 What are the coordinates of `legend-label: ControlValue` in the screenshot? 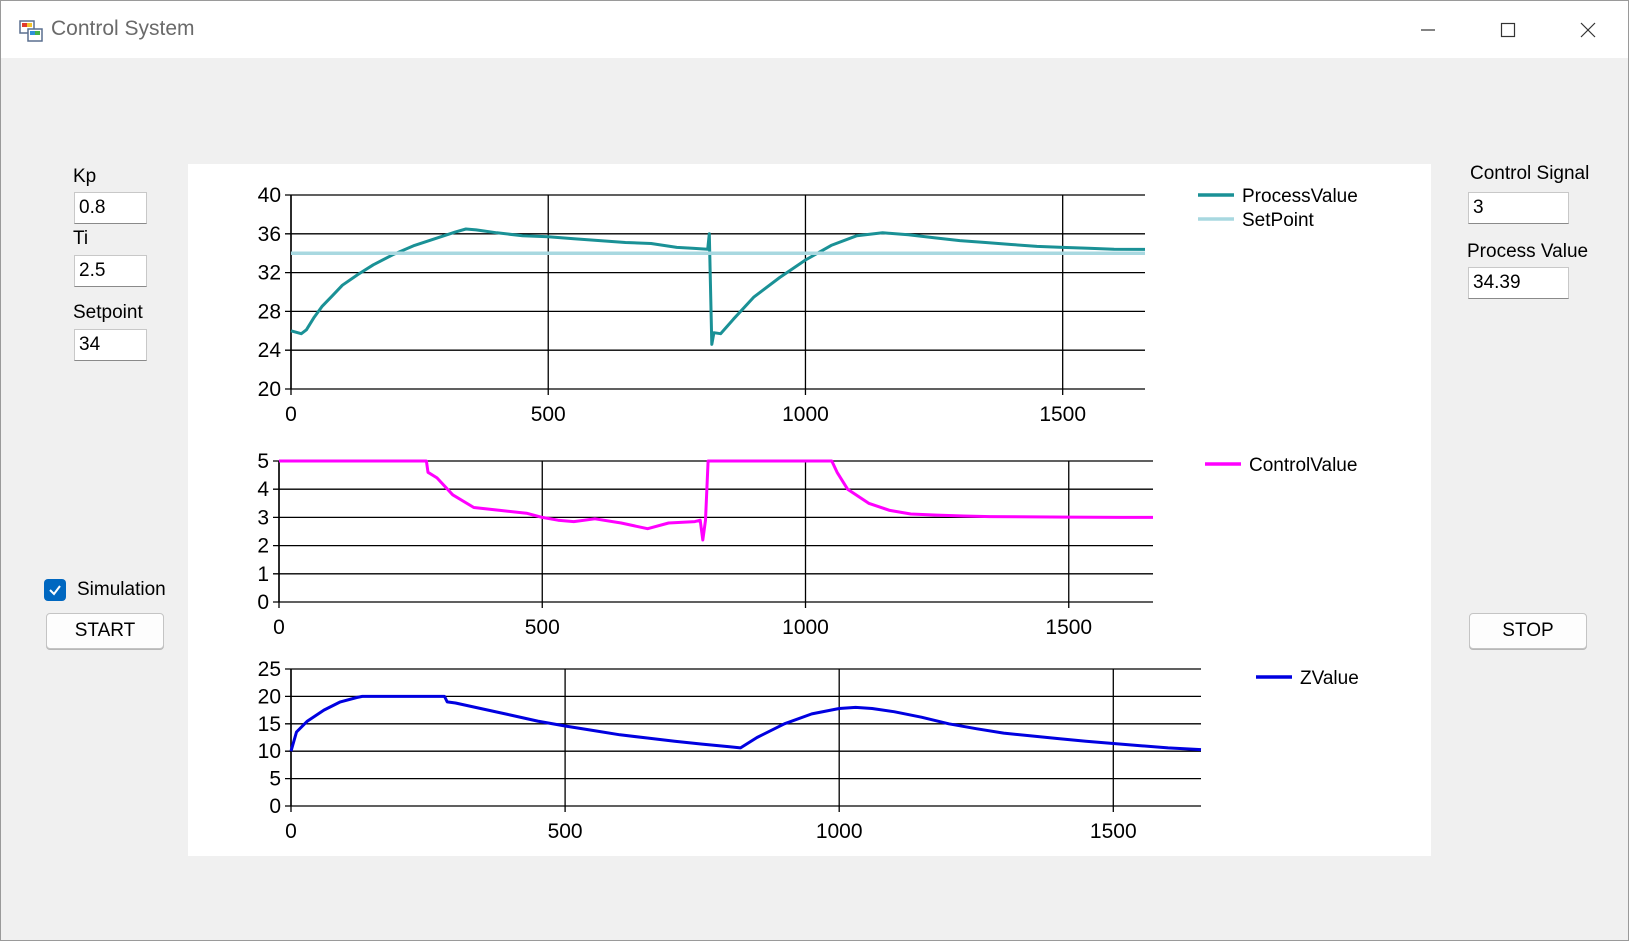 It's located at (1303, 465).